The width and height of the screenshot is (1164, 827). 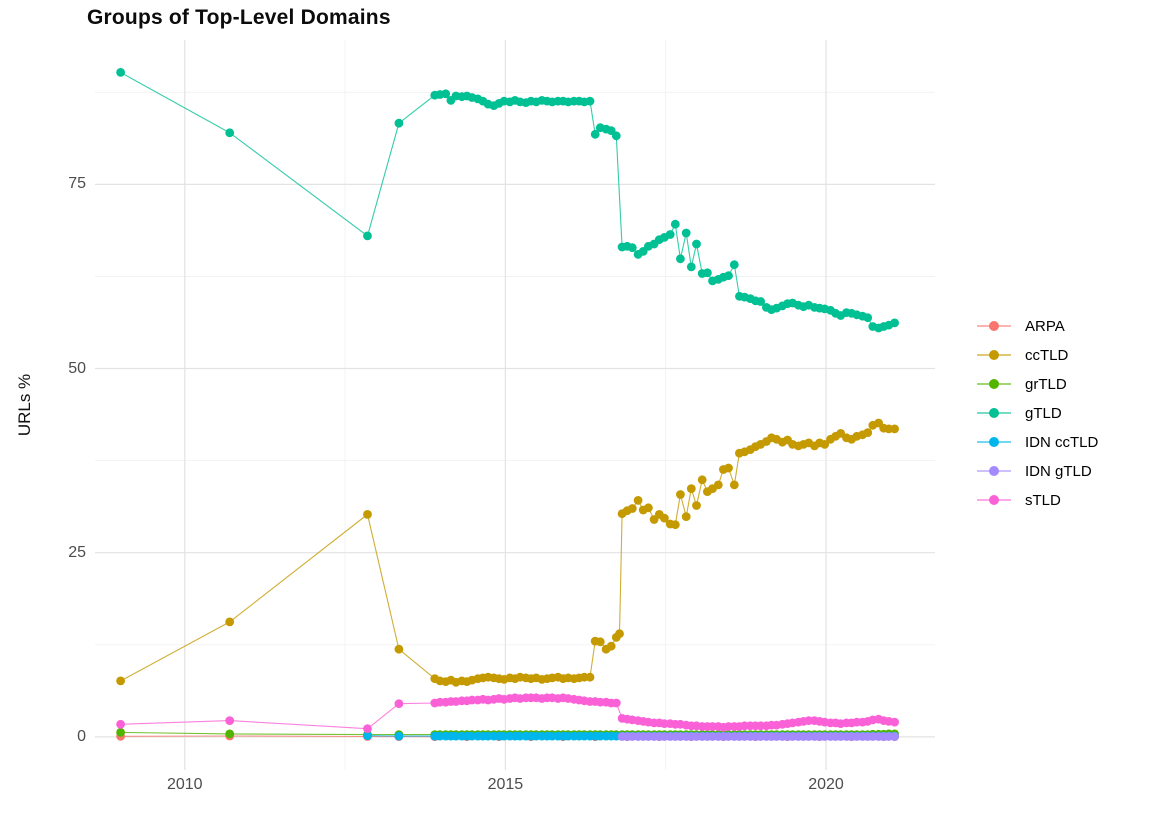 I want to click on legend-item-label: ccTLD, so click(x=1047, y=355).